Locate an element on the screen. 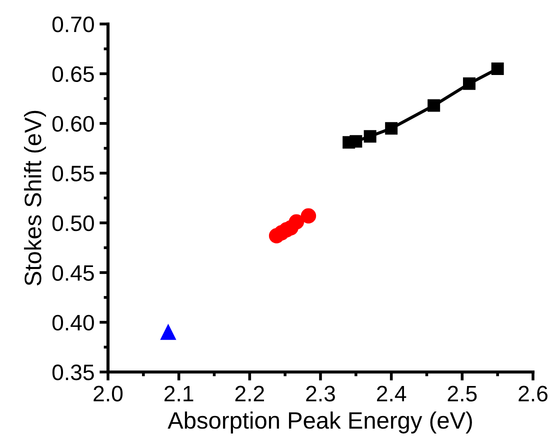  y-tick-label: 0.45 is located at coordinates (73, 273).